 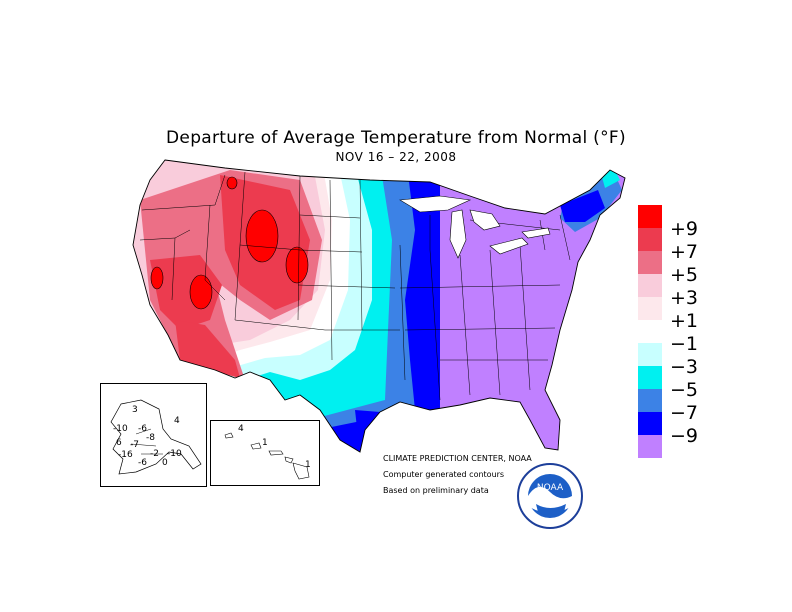 I want to click on alaska-label-6: -2, so click(x=154, y=454).